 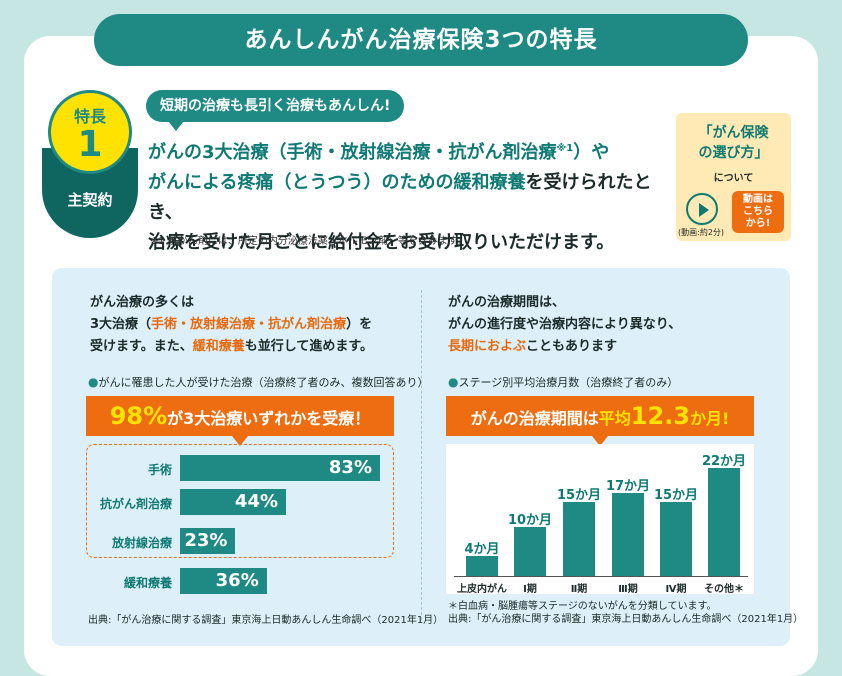 I want to click on left-banner-number: 98%, so click(x=138, y=416).